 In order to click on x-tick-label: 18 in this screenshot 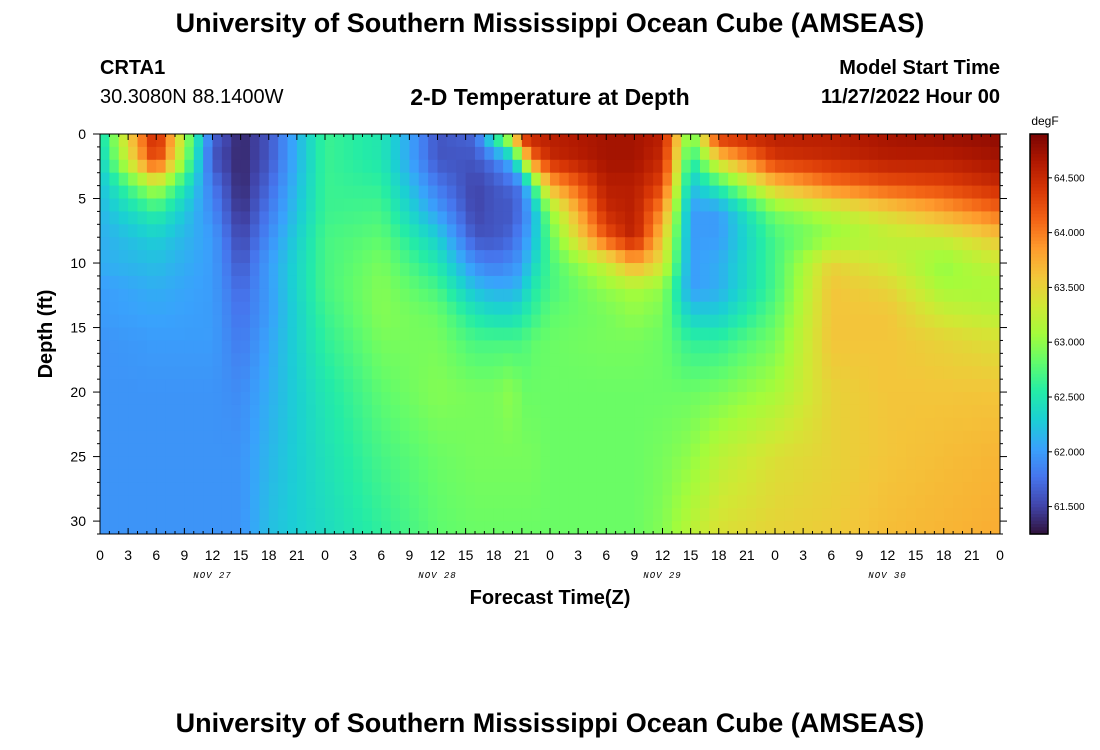, I will do `click(719, 555)`.